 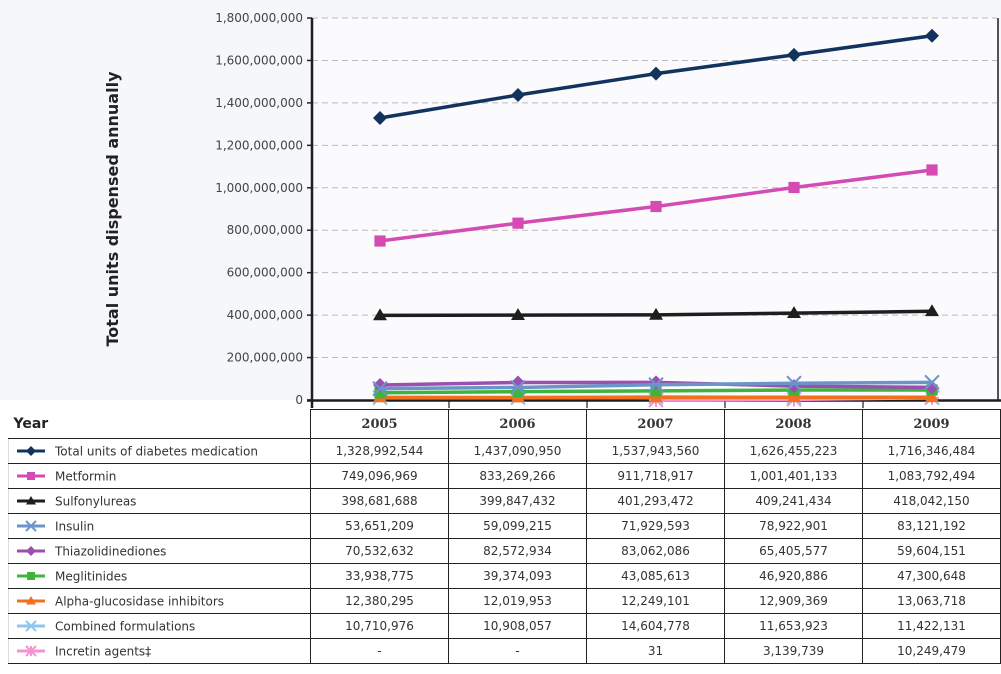 What do you see at coordinates (91, 576) in the screenshot?
I see `series-label: Meglitinides` at bounding box center [91, 576].